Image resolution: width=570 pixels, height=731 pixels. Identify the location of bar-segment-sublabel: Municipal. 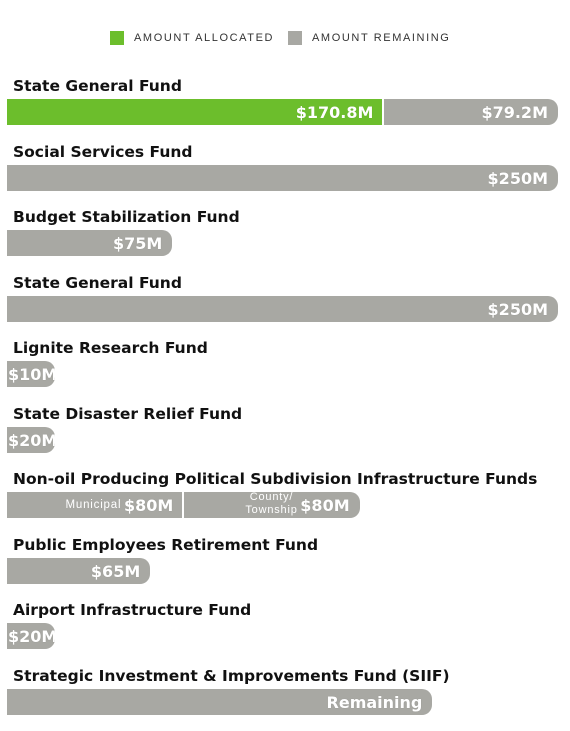
(93, 505).